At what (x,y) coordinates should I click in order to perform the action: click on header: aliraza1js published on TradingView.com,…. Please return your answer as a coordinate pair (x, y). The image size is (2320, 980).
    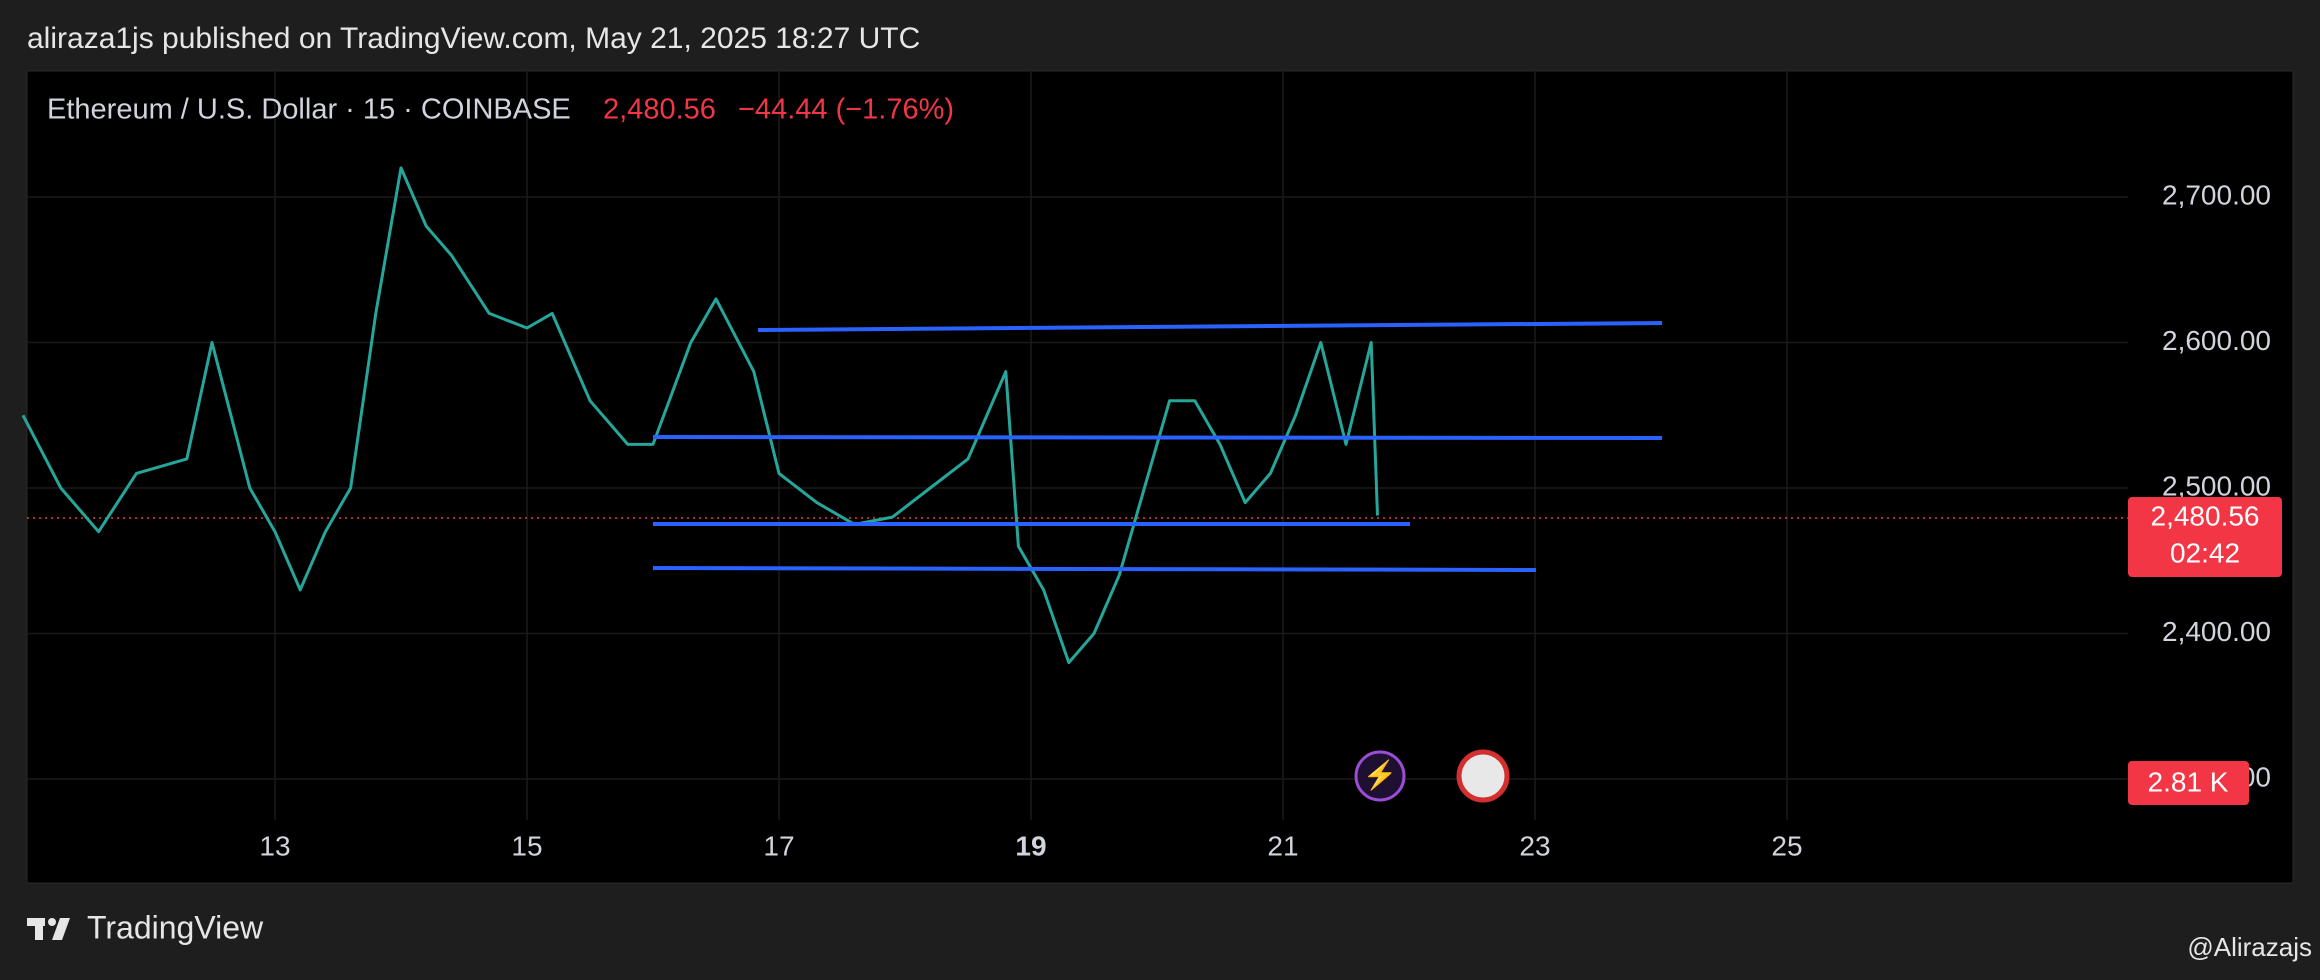
    Looking at the image, I should click on (473, 38).